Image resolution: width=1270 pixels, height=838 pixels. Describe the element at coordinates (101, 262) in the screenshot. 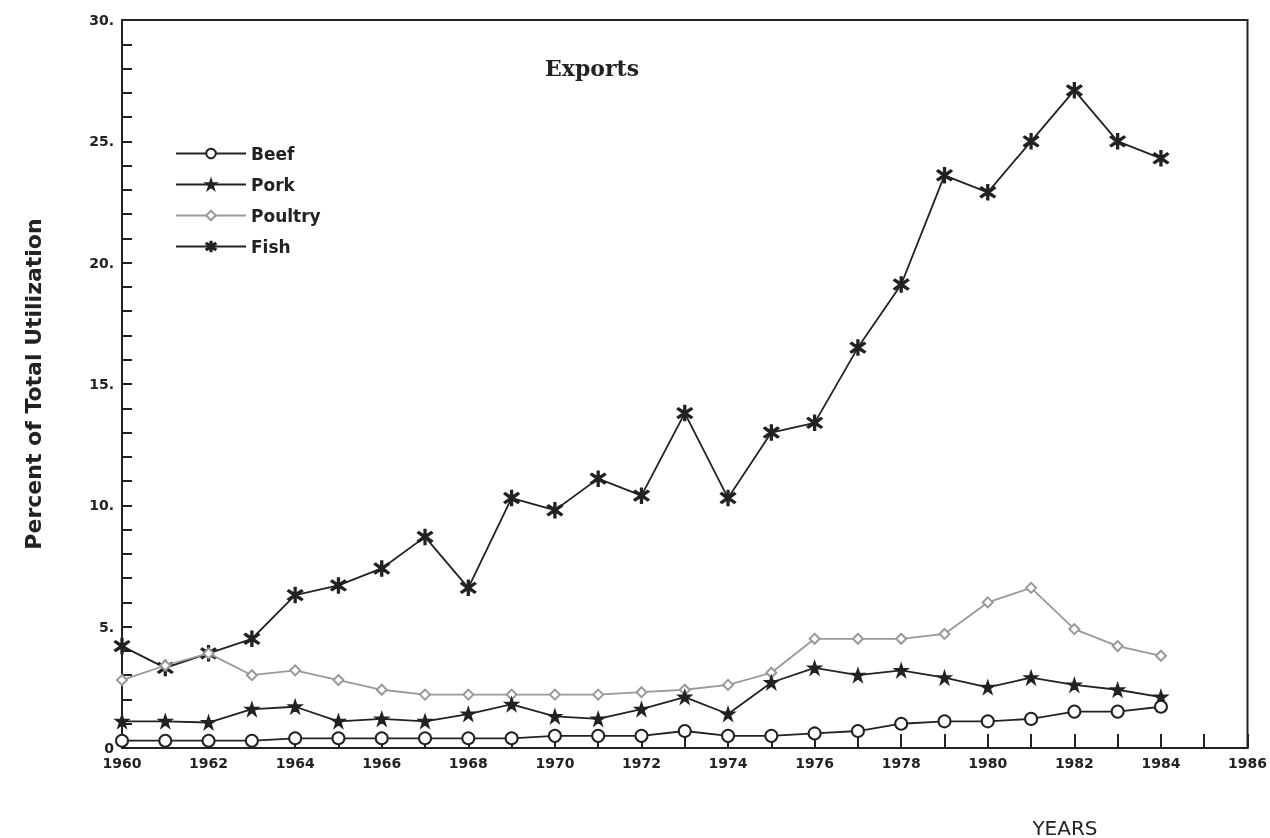

I see `y-tick-label: 20.` at that location.